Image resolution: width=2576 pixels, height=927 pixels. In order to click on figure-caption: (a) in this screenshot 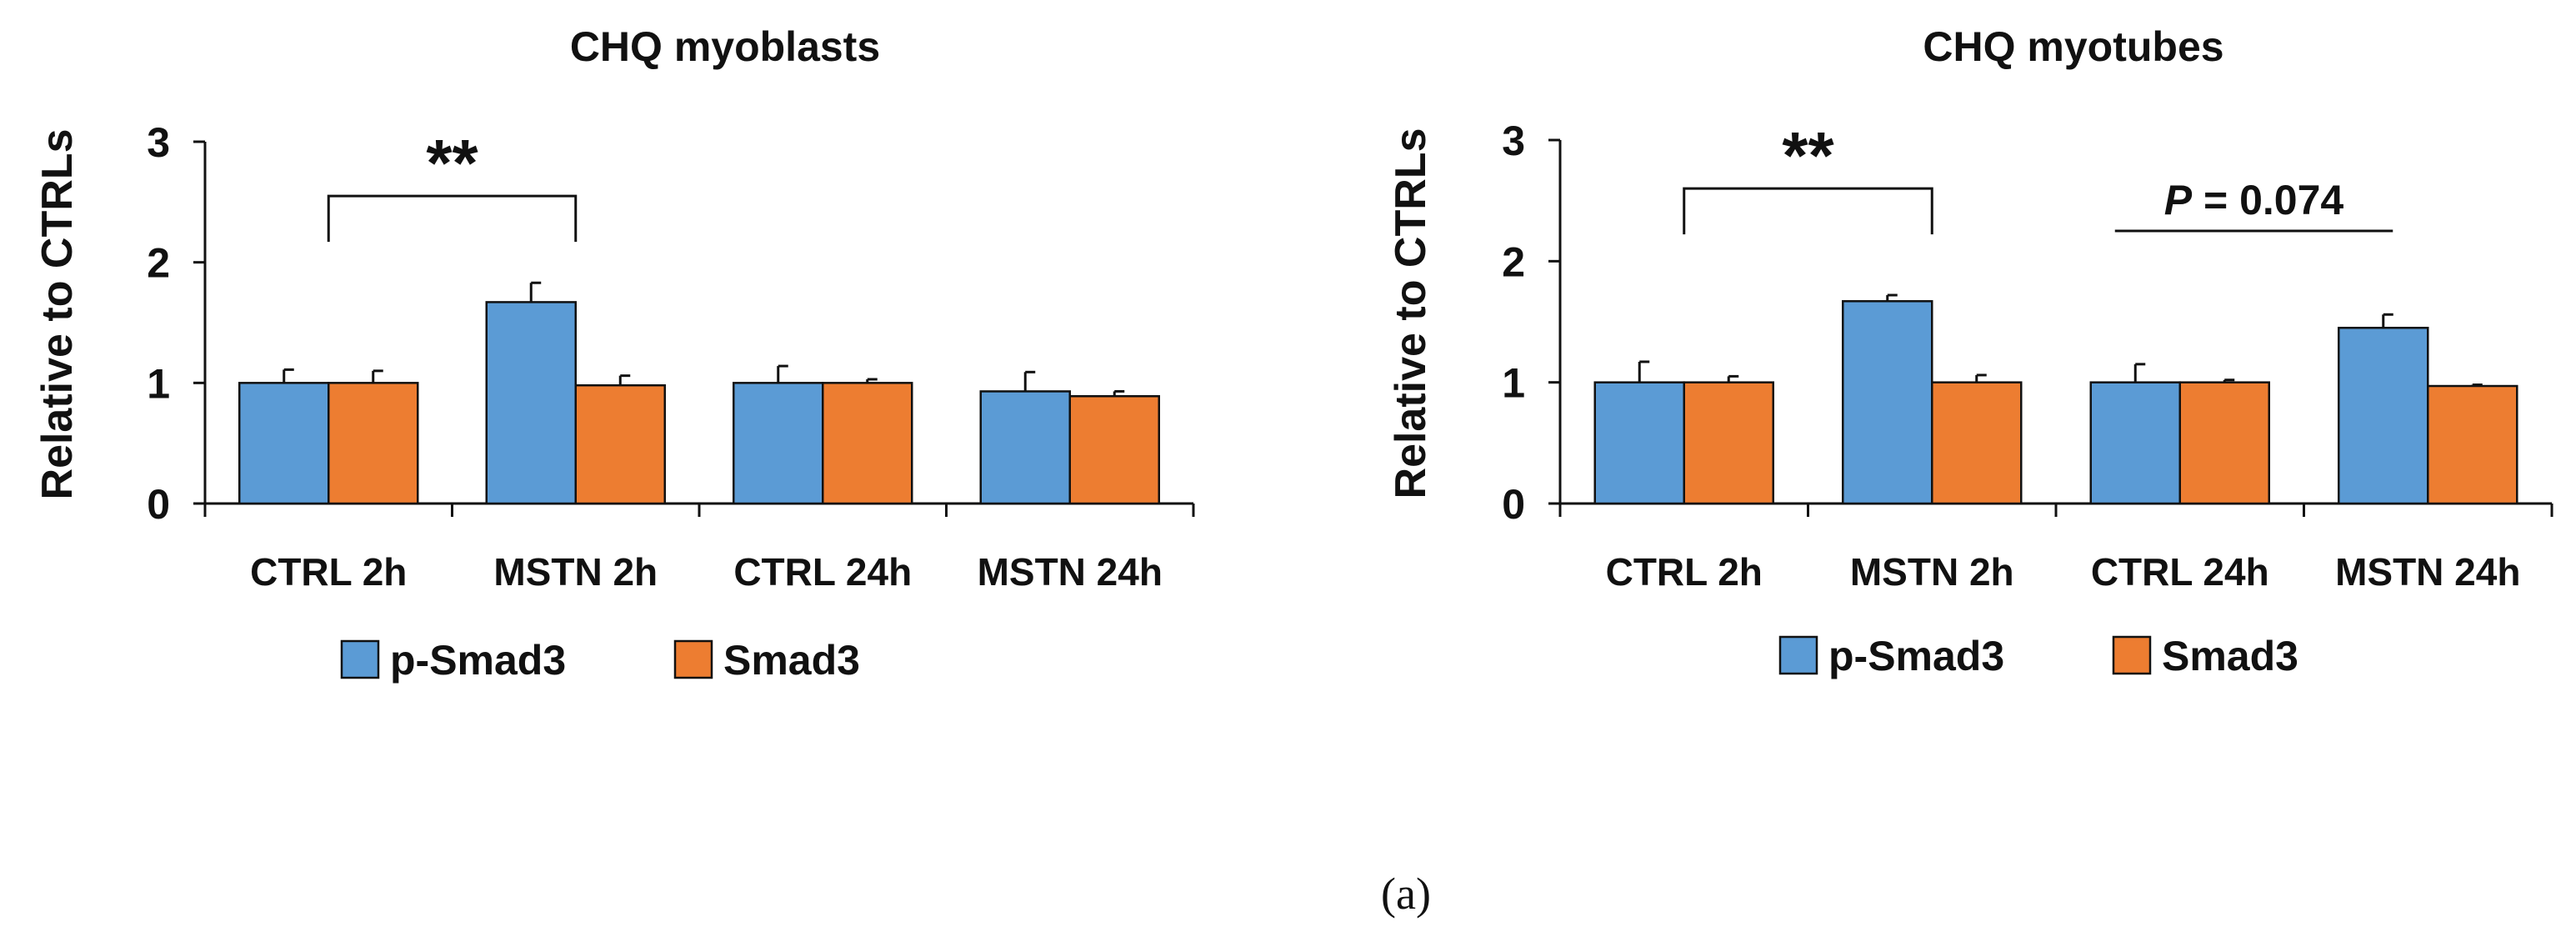, I will do `click(1406, 894)`.